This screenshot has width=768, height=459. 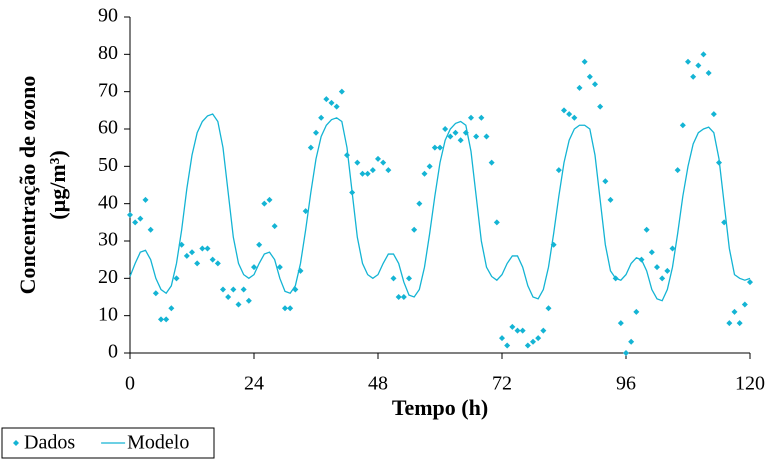 What do you see at coordinates (108, 165) in the screenshot?
I see `y-tick-label: 50` at bounding box center [108, 165].